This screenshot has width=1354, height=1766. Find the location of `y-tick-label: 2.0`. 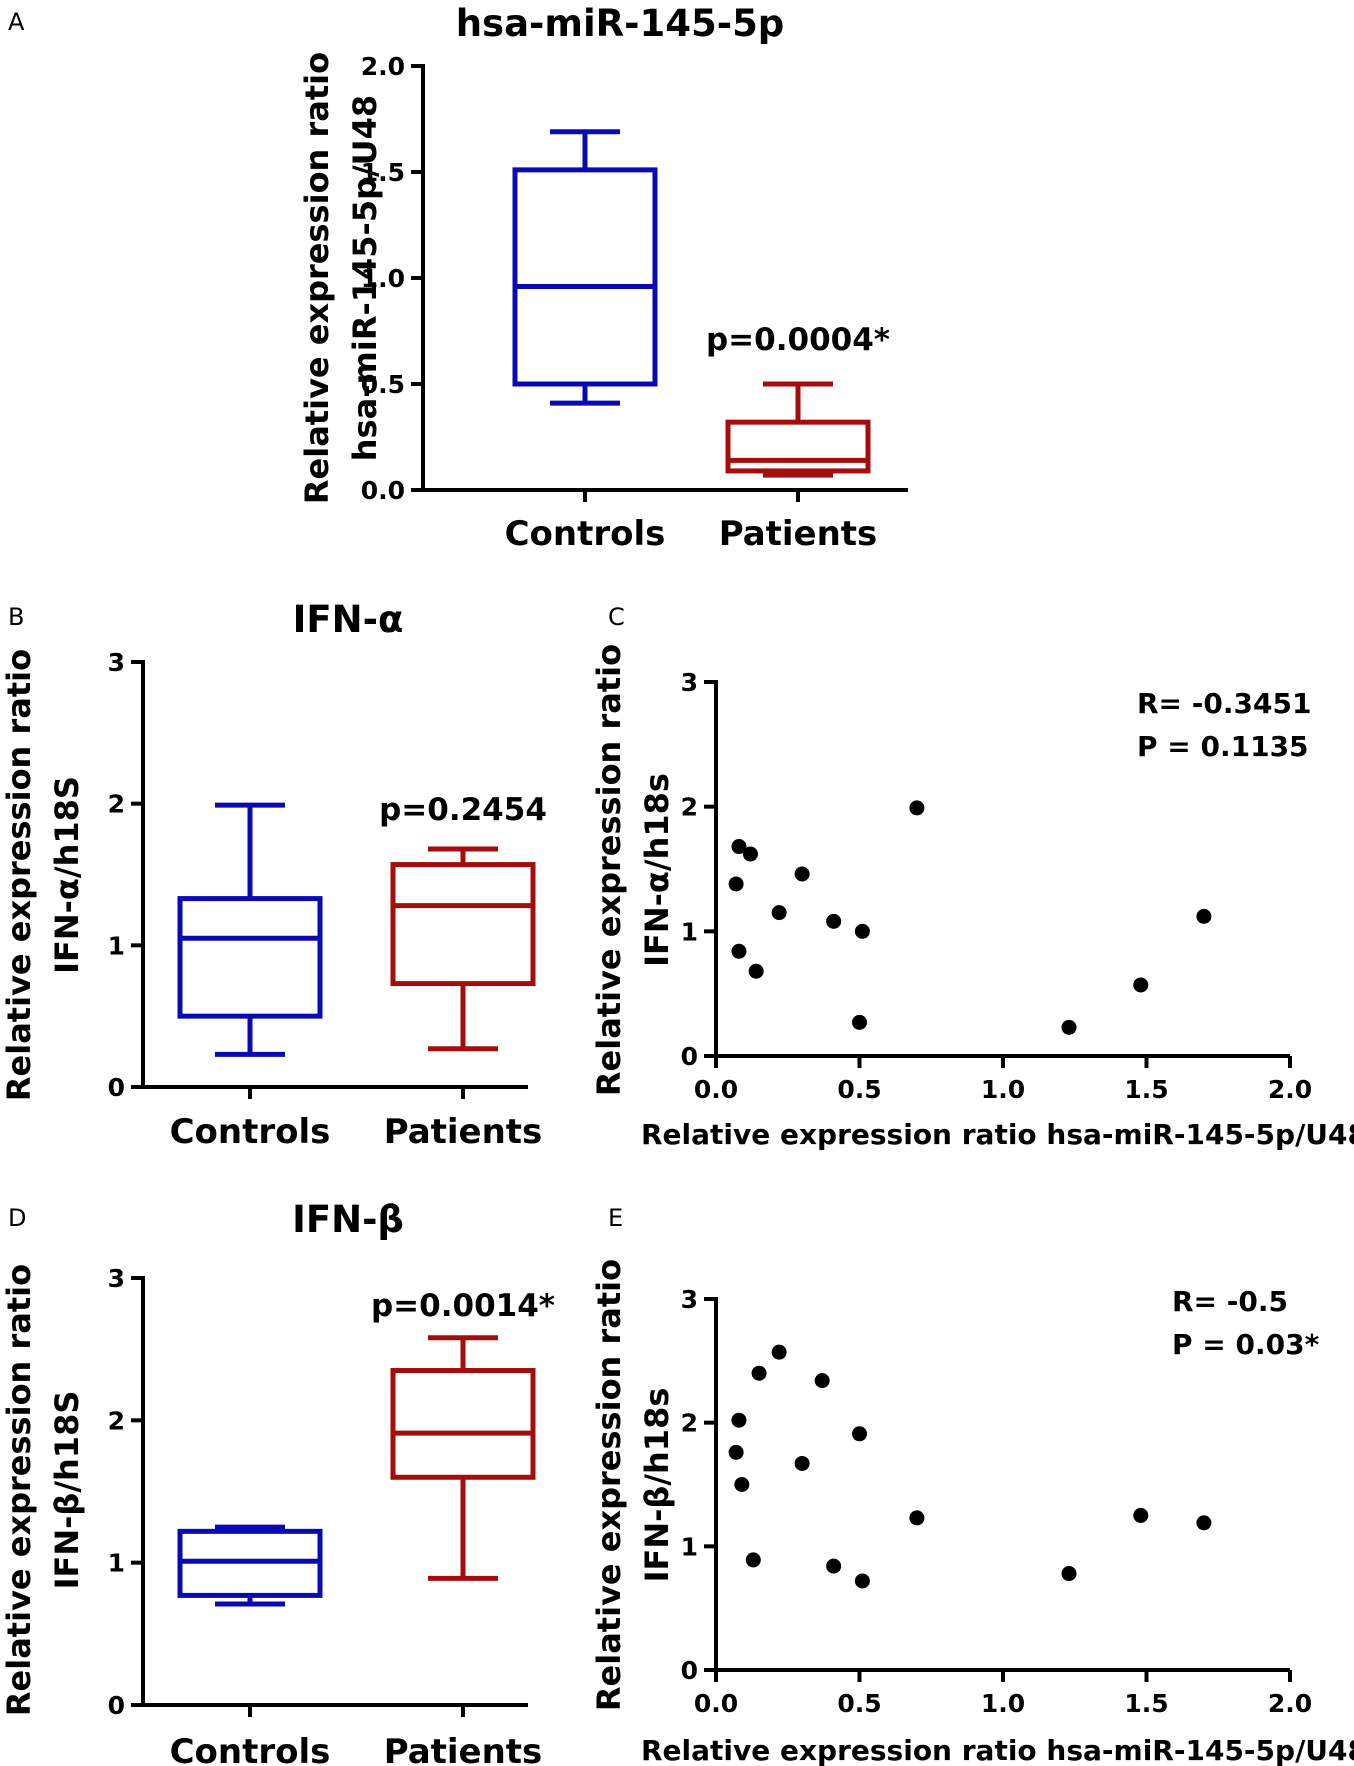

y-tick-label: 2.0 is located at coordinates (383, 66).